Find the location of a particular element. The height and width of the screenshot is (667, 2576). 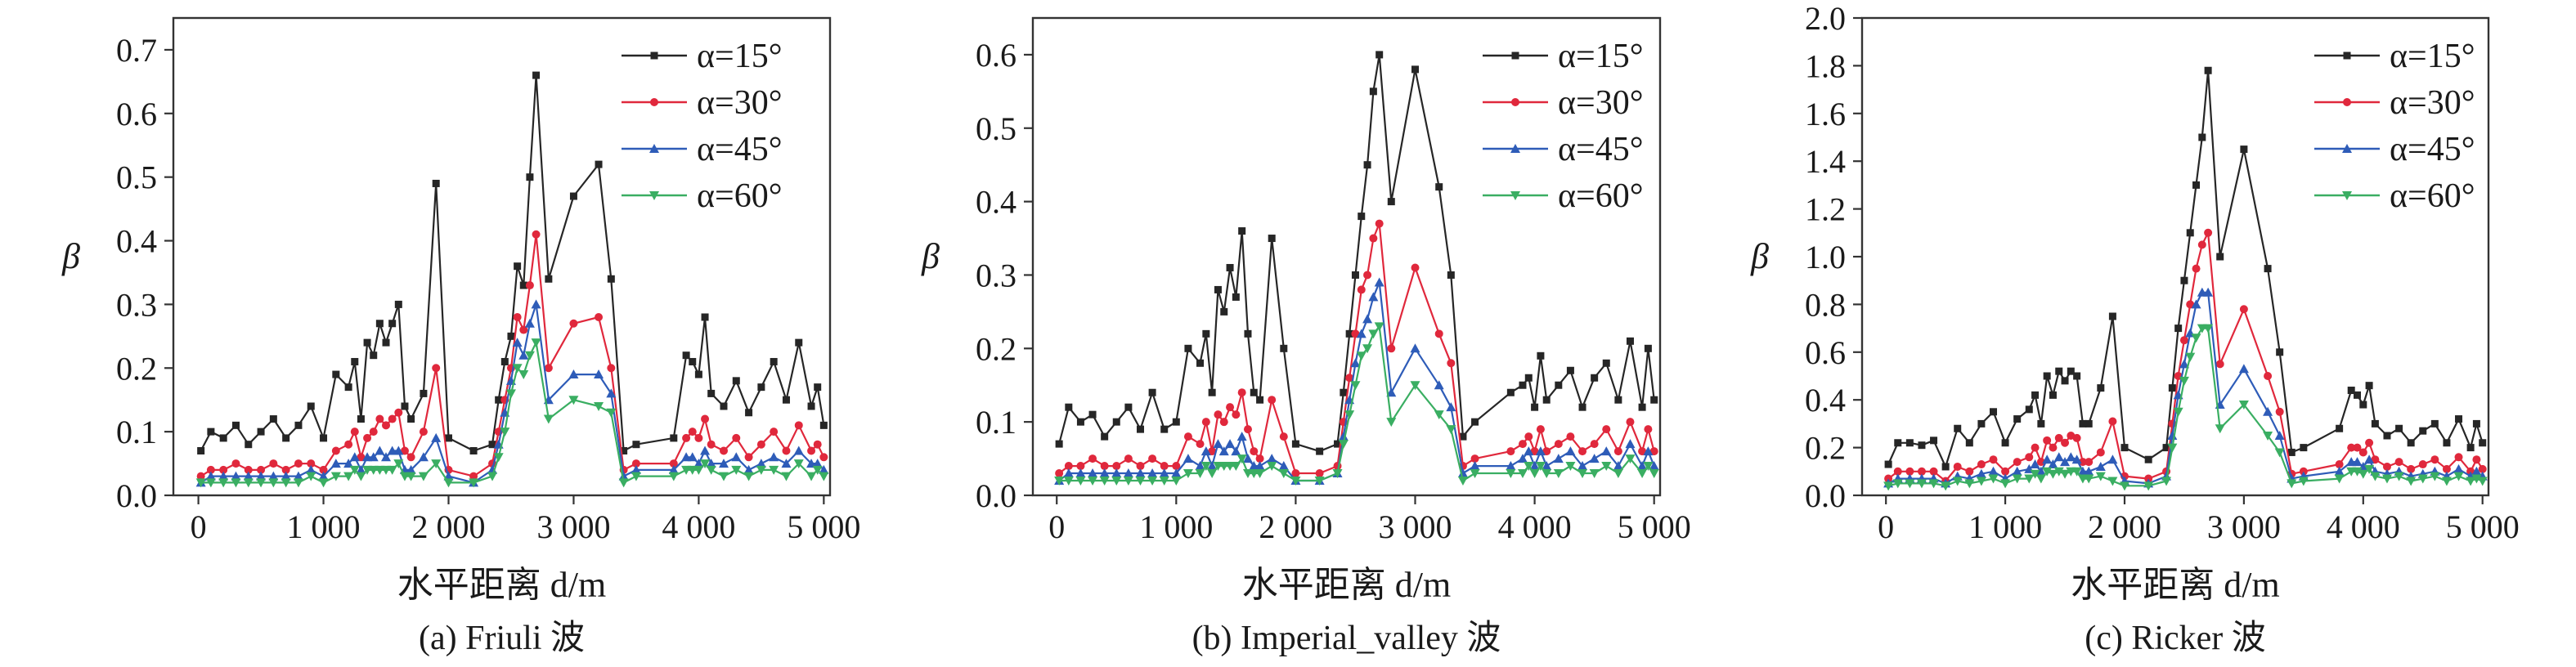

x-tick-label: 1 000 is located at coordinates (2005, 526).